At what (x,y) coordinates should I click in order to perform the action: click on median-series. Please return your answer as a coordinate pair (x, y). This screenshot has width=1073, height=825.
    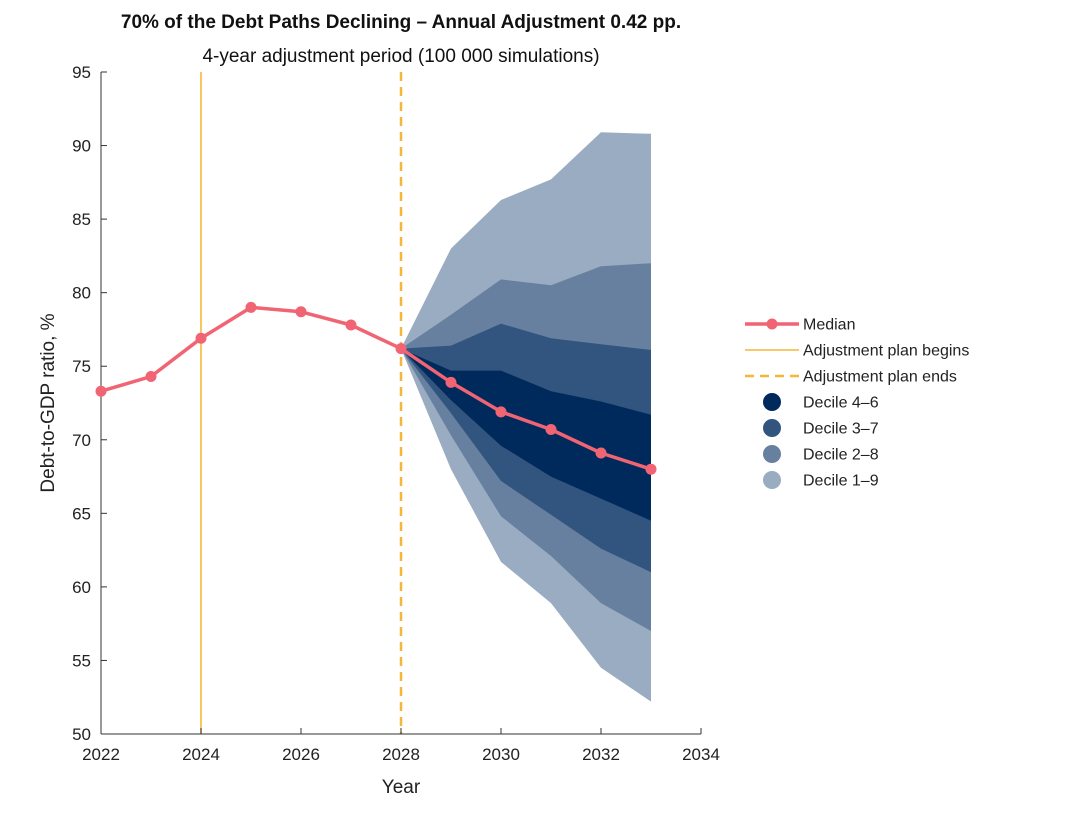
    Looking at the image, I should click on (376, 388).